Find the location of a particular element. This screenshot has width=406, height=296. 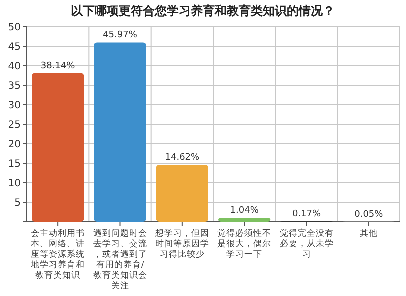

y-tick-label: 40 is located at coordinates (14, 67).